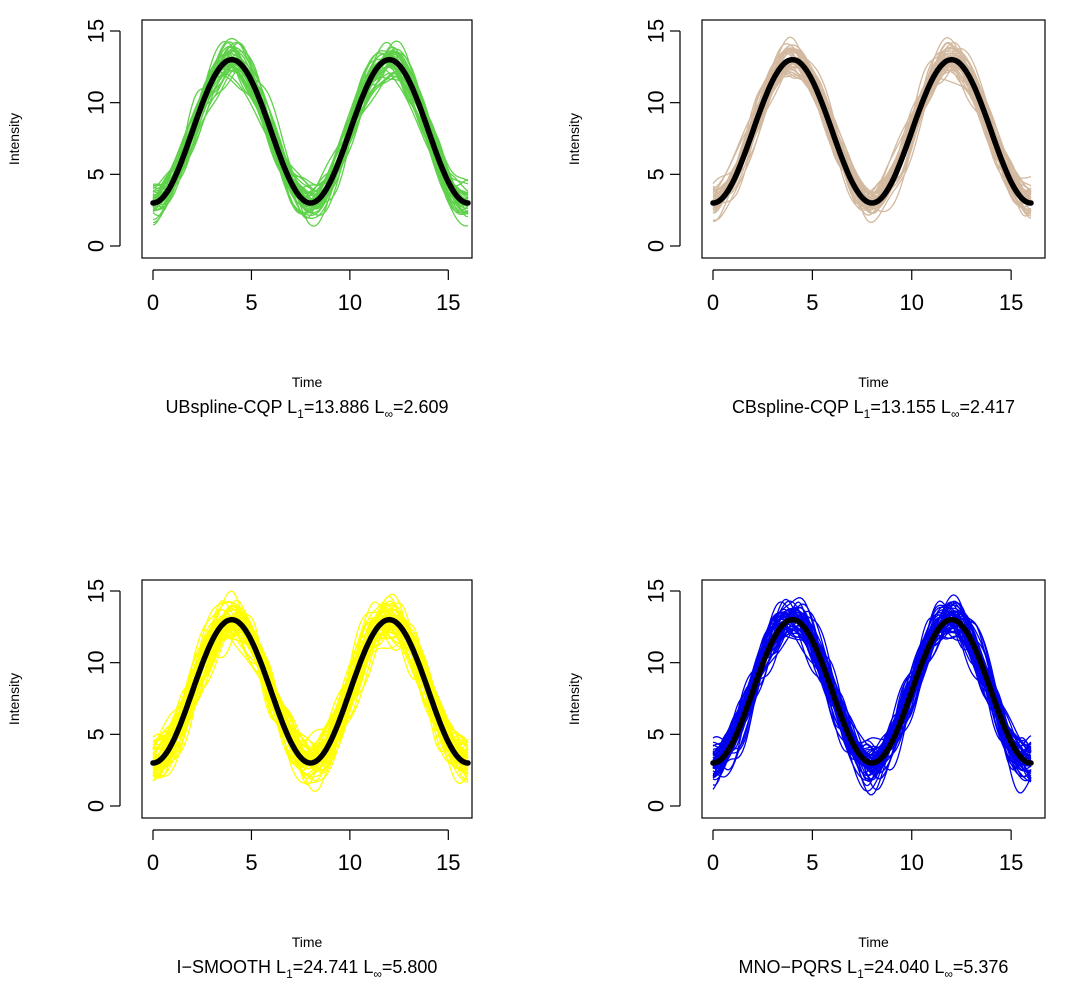  I want to click on panel-caption: UBspline-CQP L1=13.886 L∞=2.609, so click(306, 409).